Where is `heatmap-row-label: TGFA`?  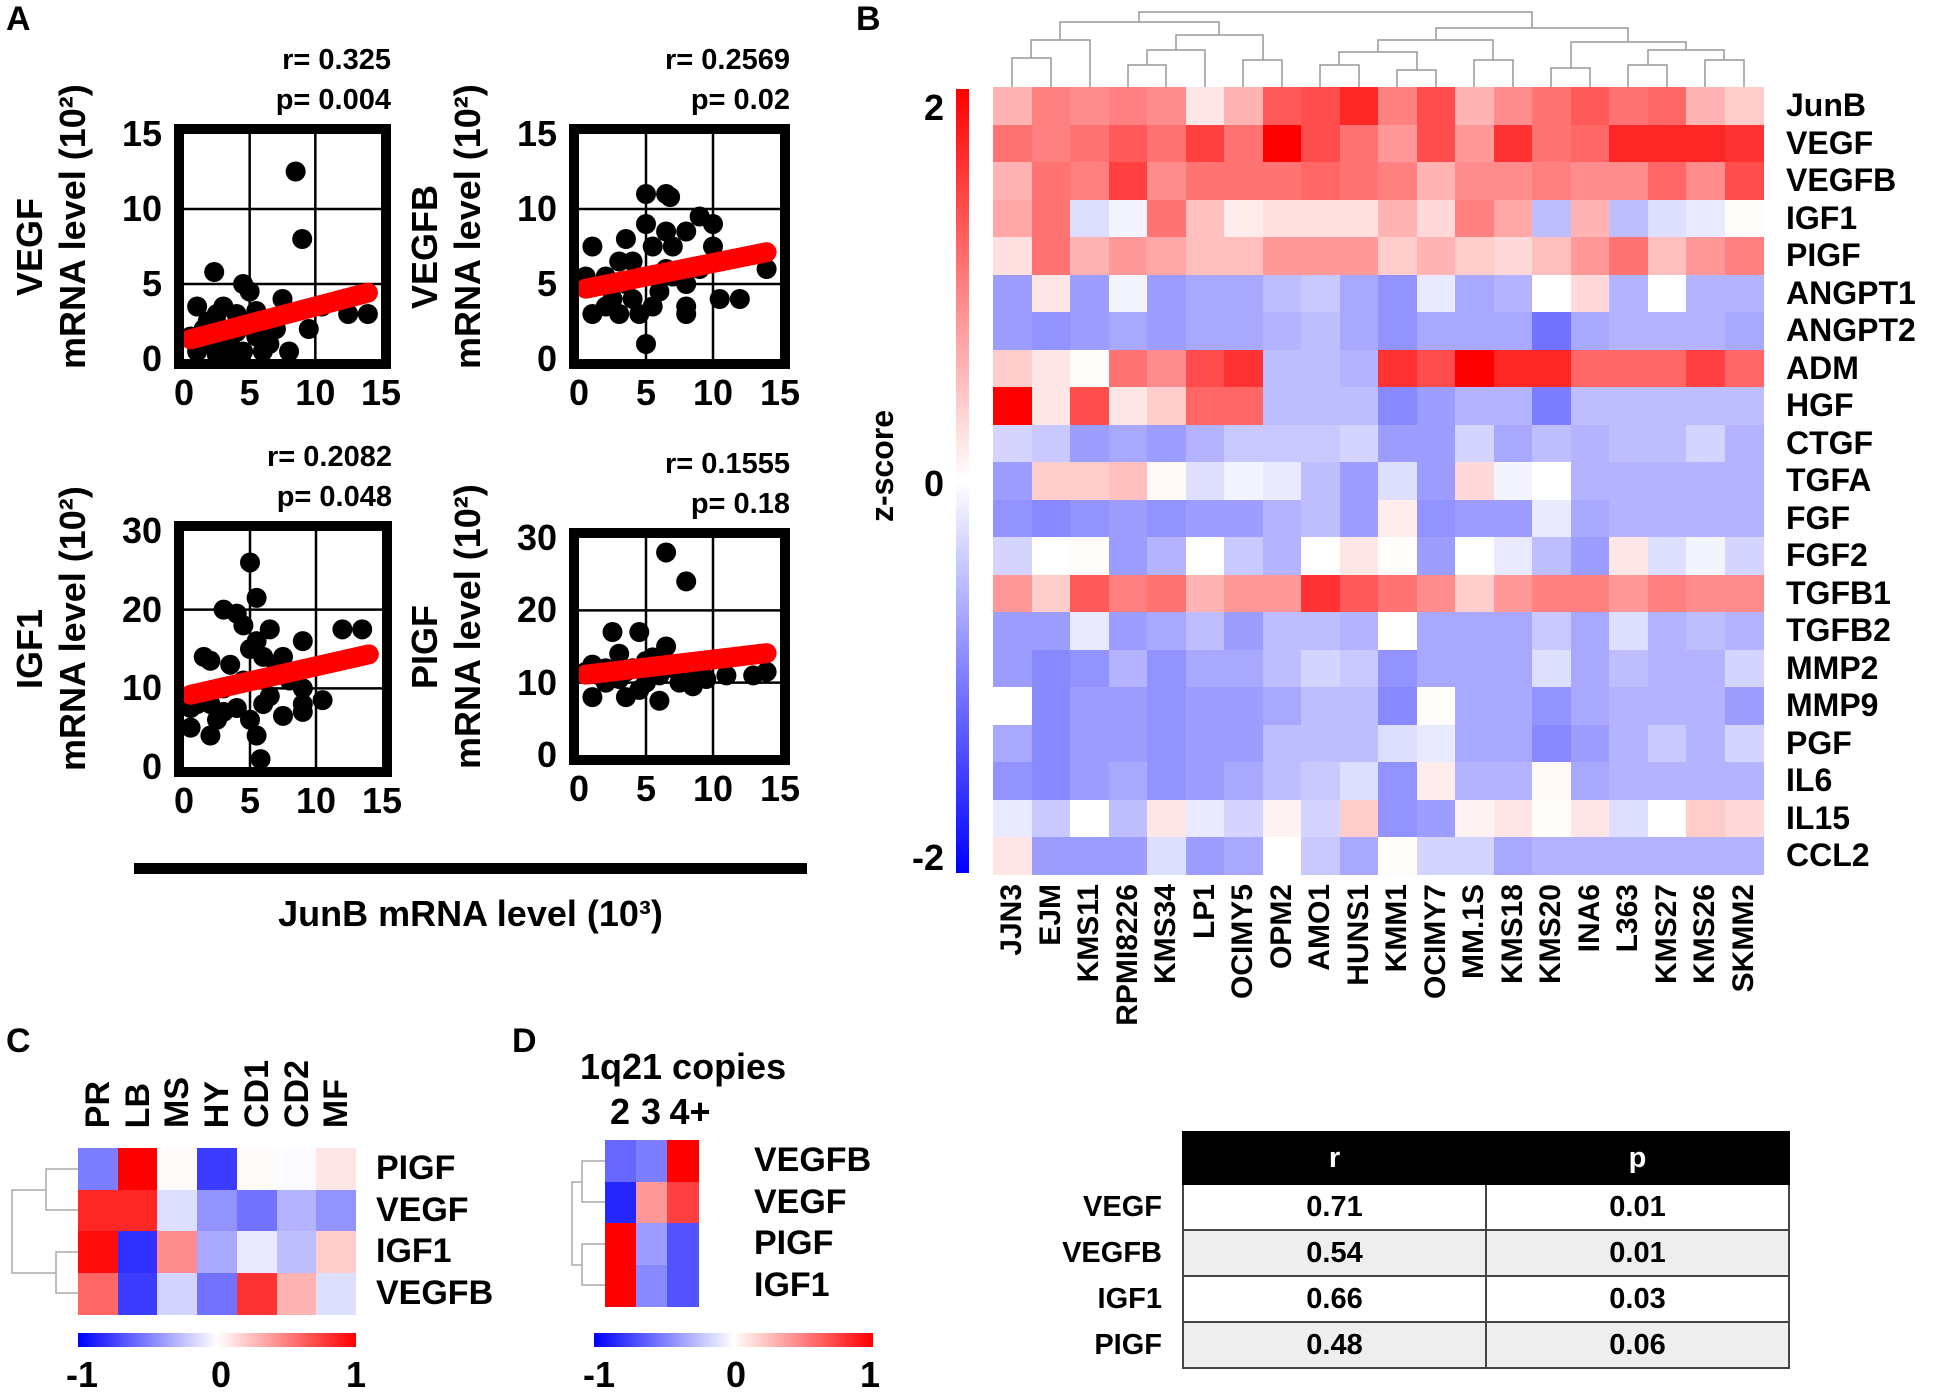 heatmap-row-label: TGFA is located at coordinates (1829, 480).